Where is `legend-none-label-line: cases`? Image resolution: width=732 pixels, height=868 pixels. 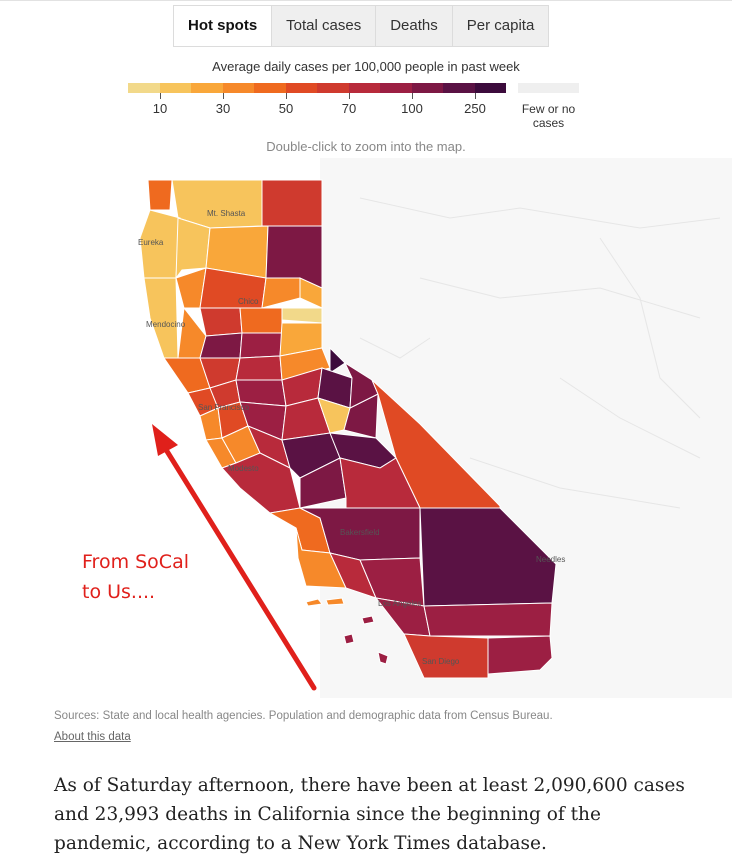 legend-none-label-line: cases is located at coordinates (548, 123).